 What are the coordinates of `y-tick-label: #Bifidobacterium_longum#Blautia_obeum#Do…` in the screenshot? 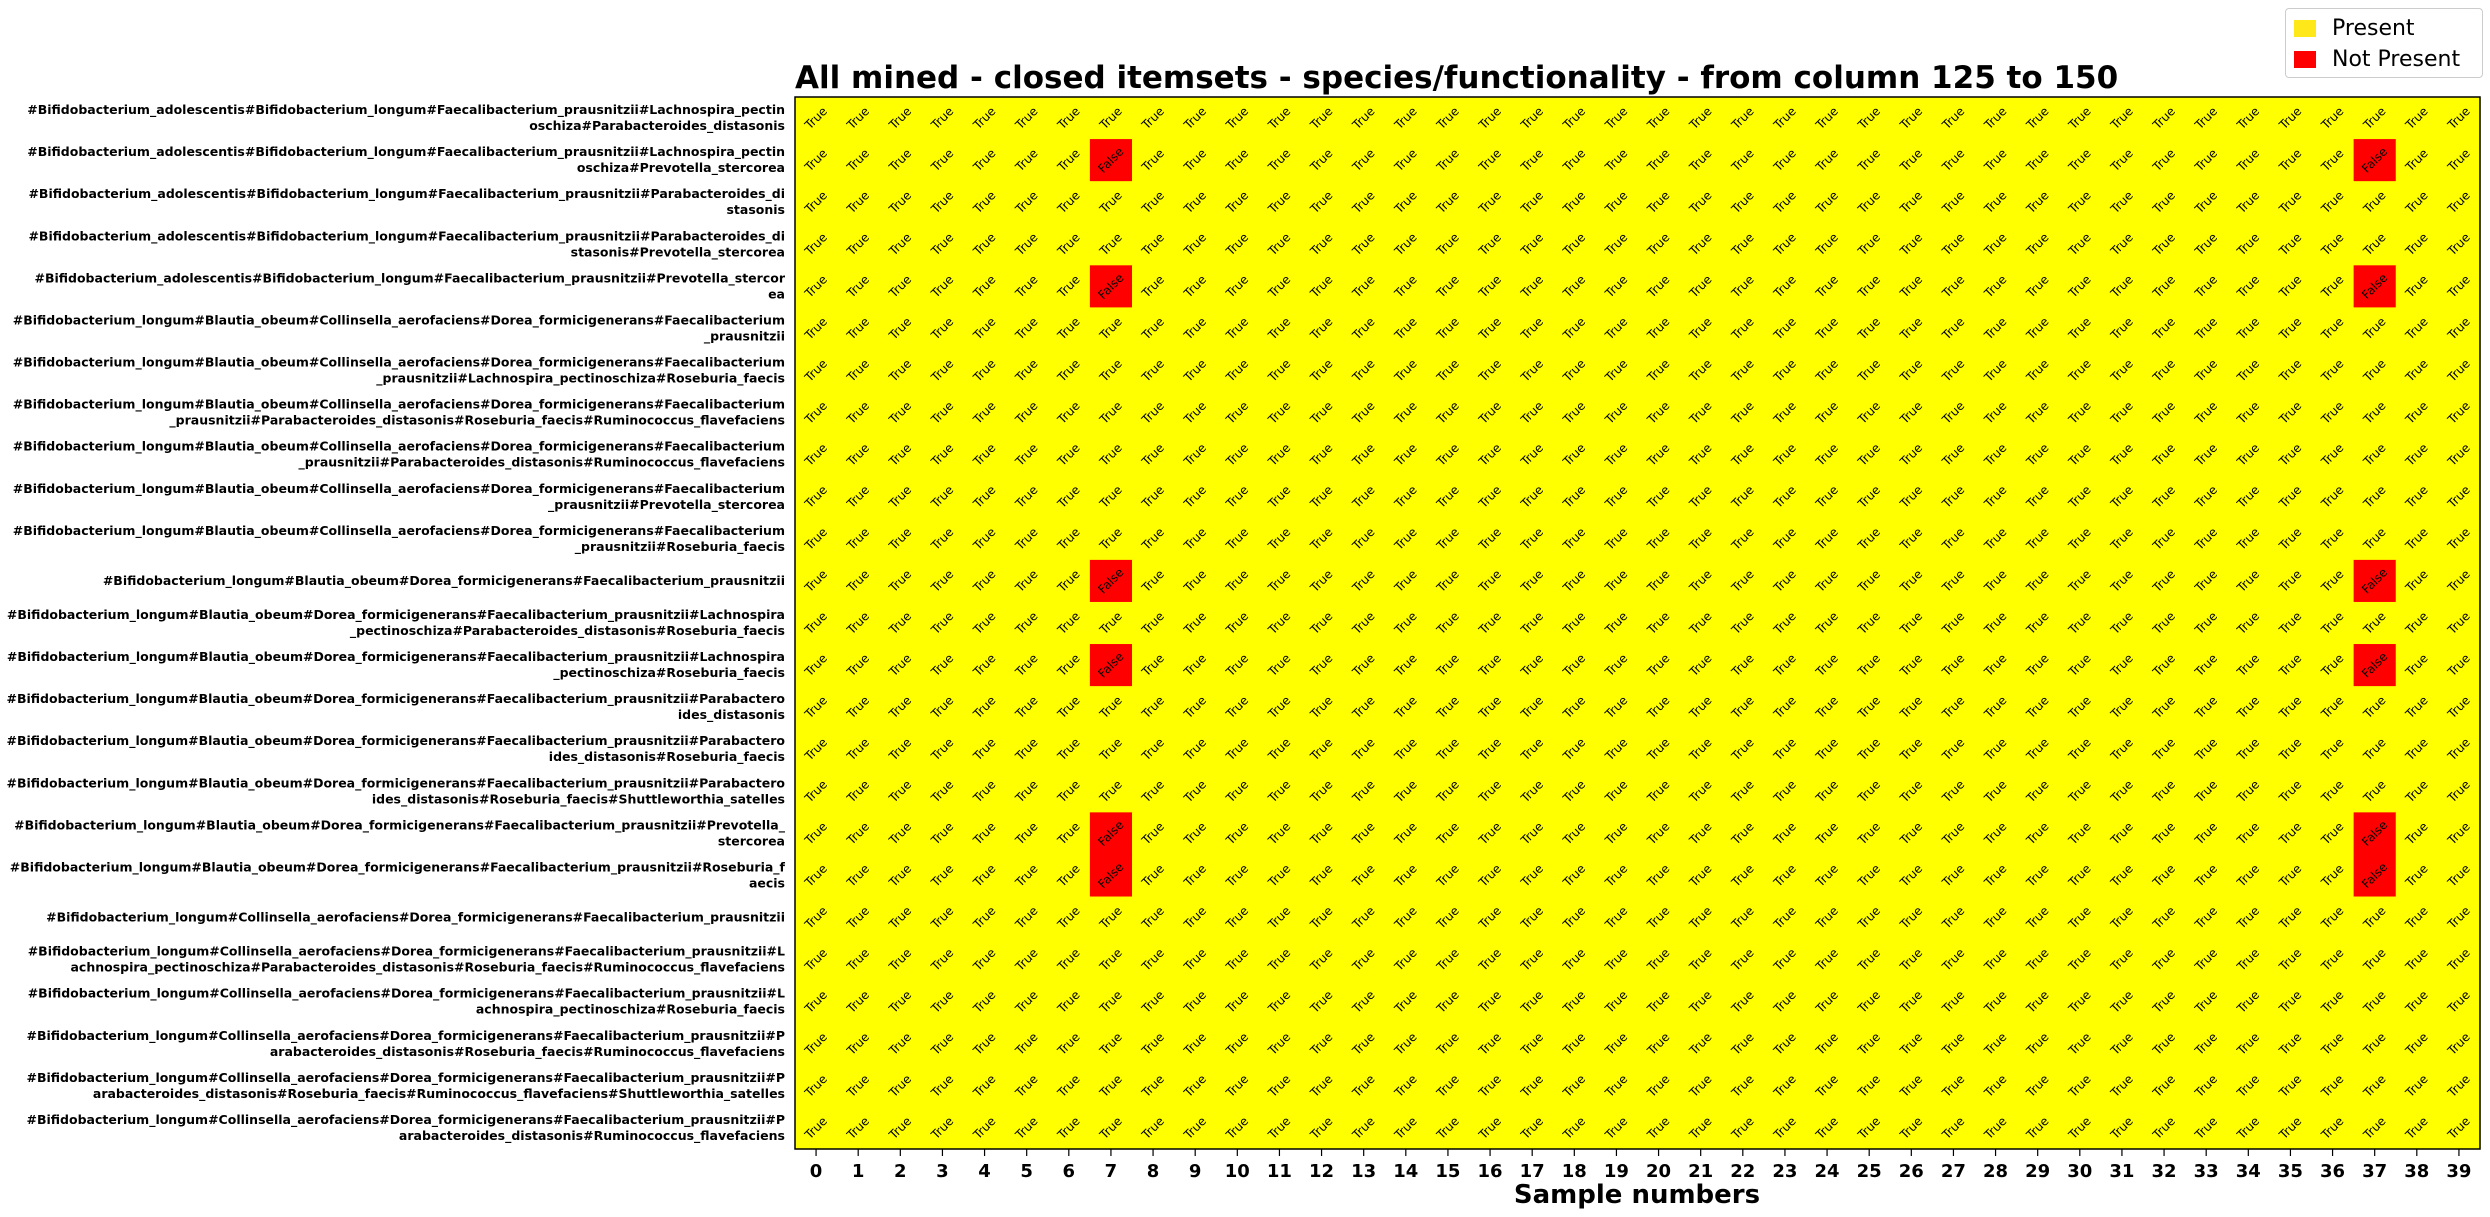 It's located at (396, 791).